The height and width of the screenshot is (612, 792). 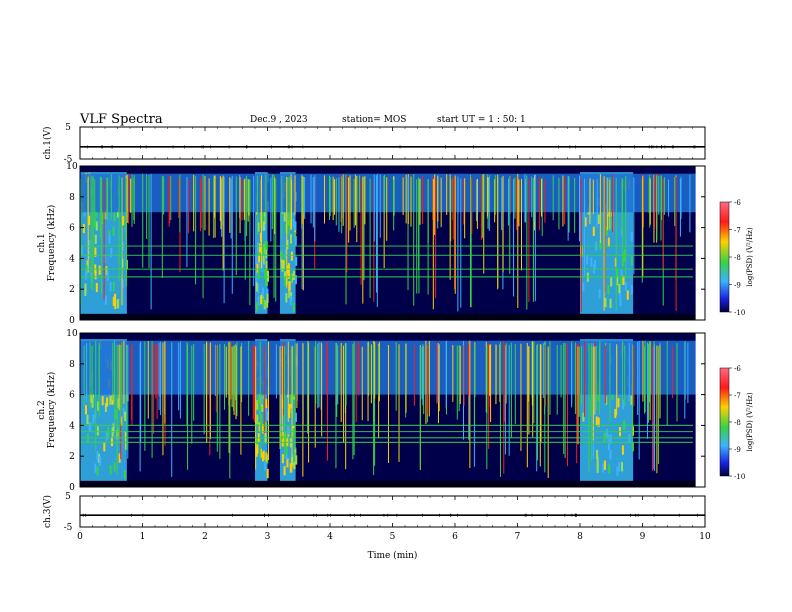 What do you see at coordinates (455, 537) in the screenshot?
I see `x-tick-label: 6` at bounding box center [455, 537].